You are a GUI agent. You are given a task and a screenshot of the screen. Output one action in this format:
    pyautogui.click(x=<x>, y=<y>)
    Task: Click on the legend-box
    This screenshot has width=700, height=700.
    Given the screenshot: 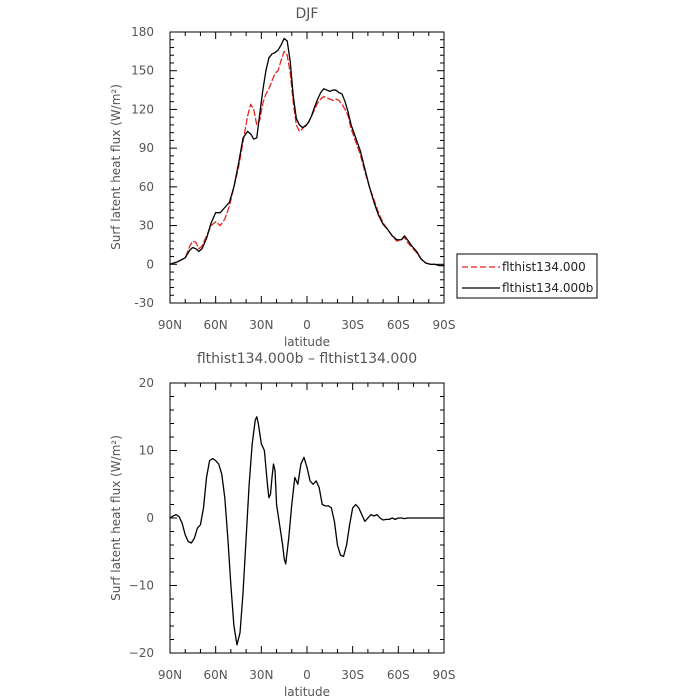 What is the action you would take?
    pyautogui.click(x=527, y=276)
    